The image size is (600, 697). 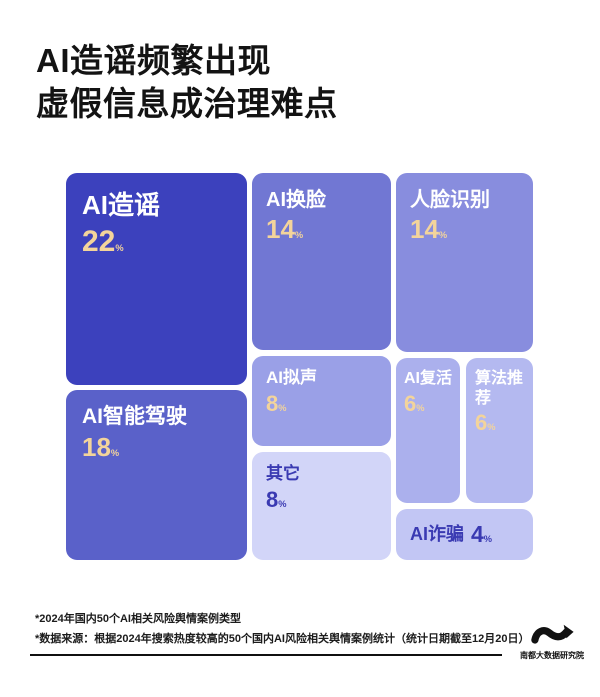 I want to click on treemap-tile-algorithm-recommendation: 算法推荐 6%, so click(x=499, y=430).